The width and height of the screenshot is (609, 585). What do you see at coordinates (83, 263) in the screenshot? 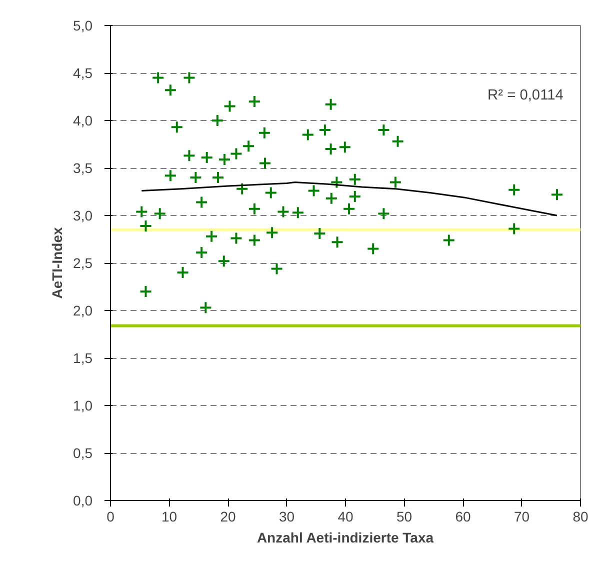
I see `y-tick-label: 2,5` at bounding box center [83, 263].